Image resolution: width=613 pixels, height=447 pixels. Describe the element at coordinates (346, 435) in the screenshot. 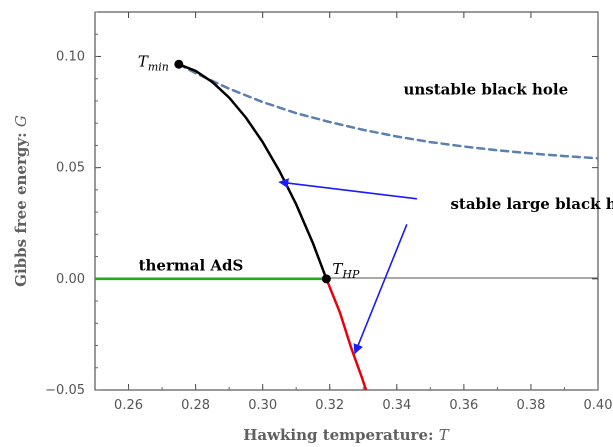

I see `x-axis-title: Hawking temperature: T` at that location.